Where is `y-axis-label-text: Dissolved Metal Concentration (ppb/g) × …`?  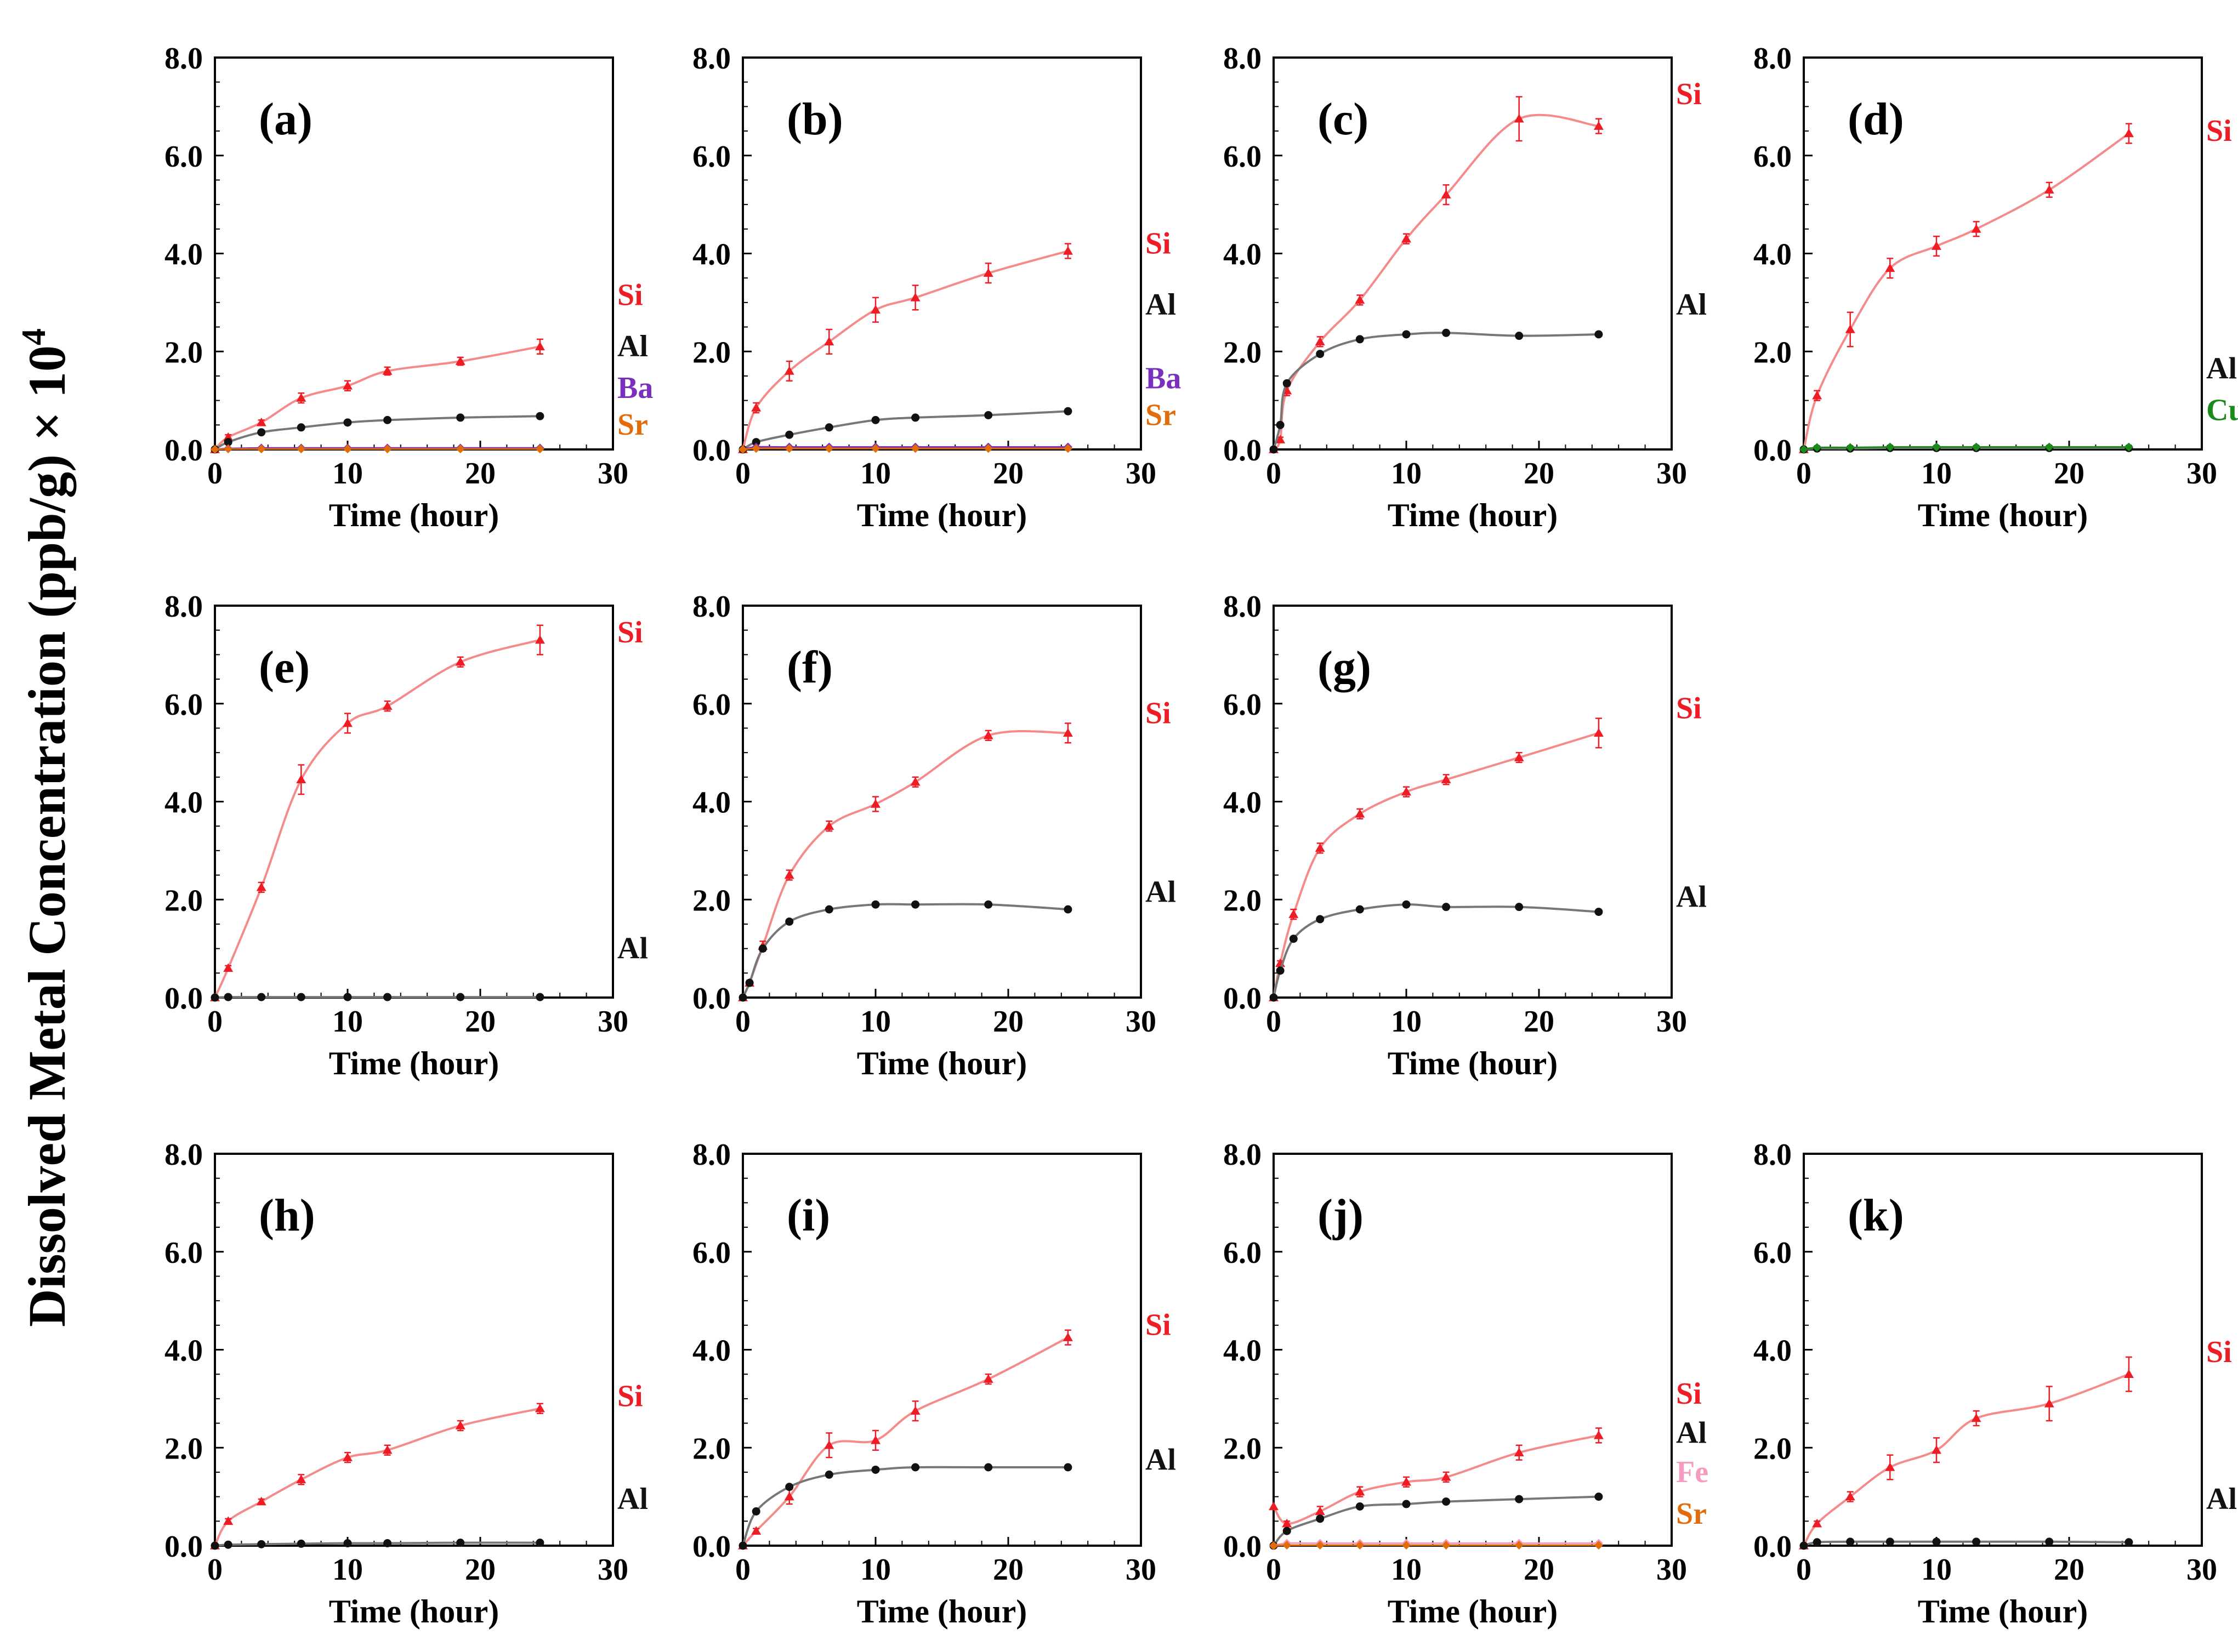 y-axis-label-text: Dissolved Metal Concentration (ppb/g) × … is located at coordinates (47, 836).